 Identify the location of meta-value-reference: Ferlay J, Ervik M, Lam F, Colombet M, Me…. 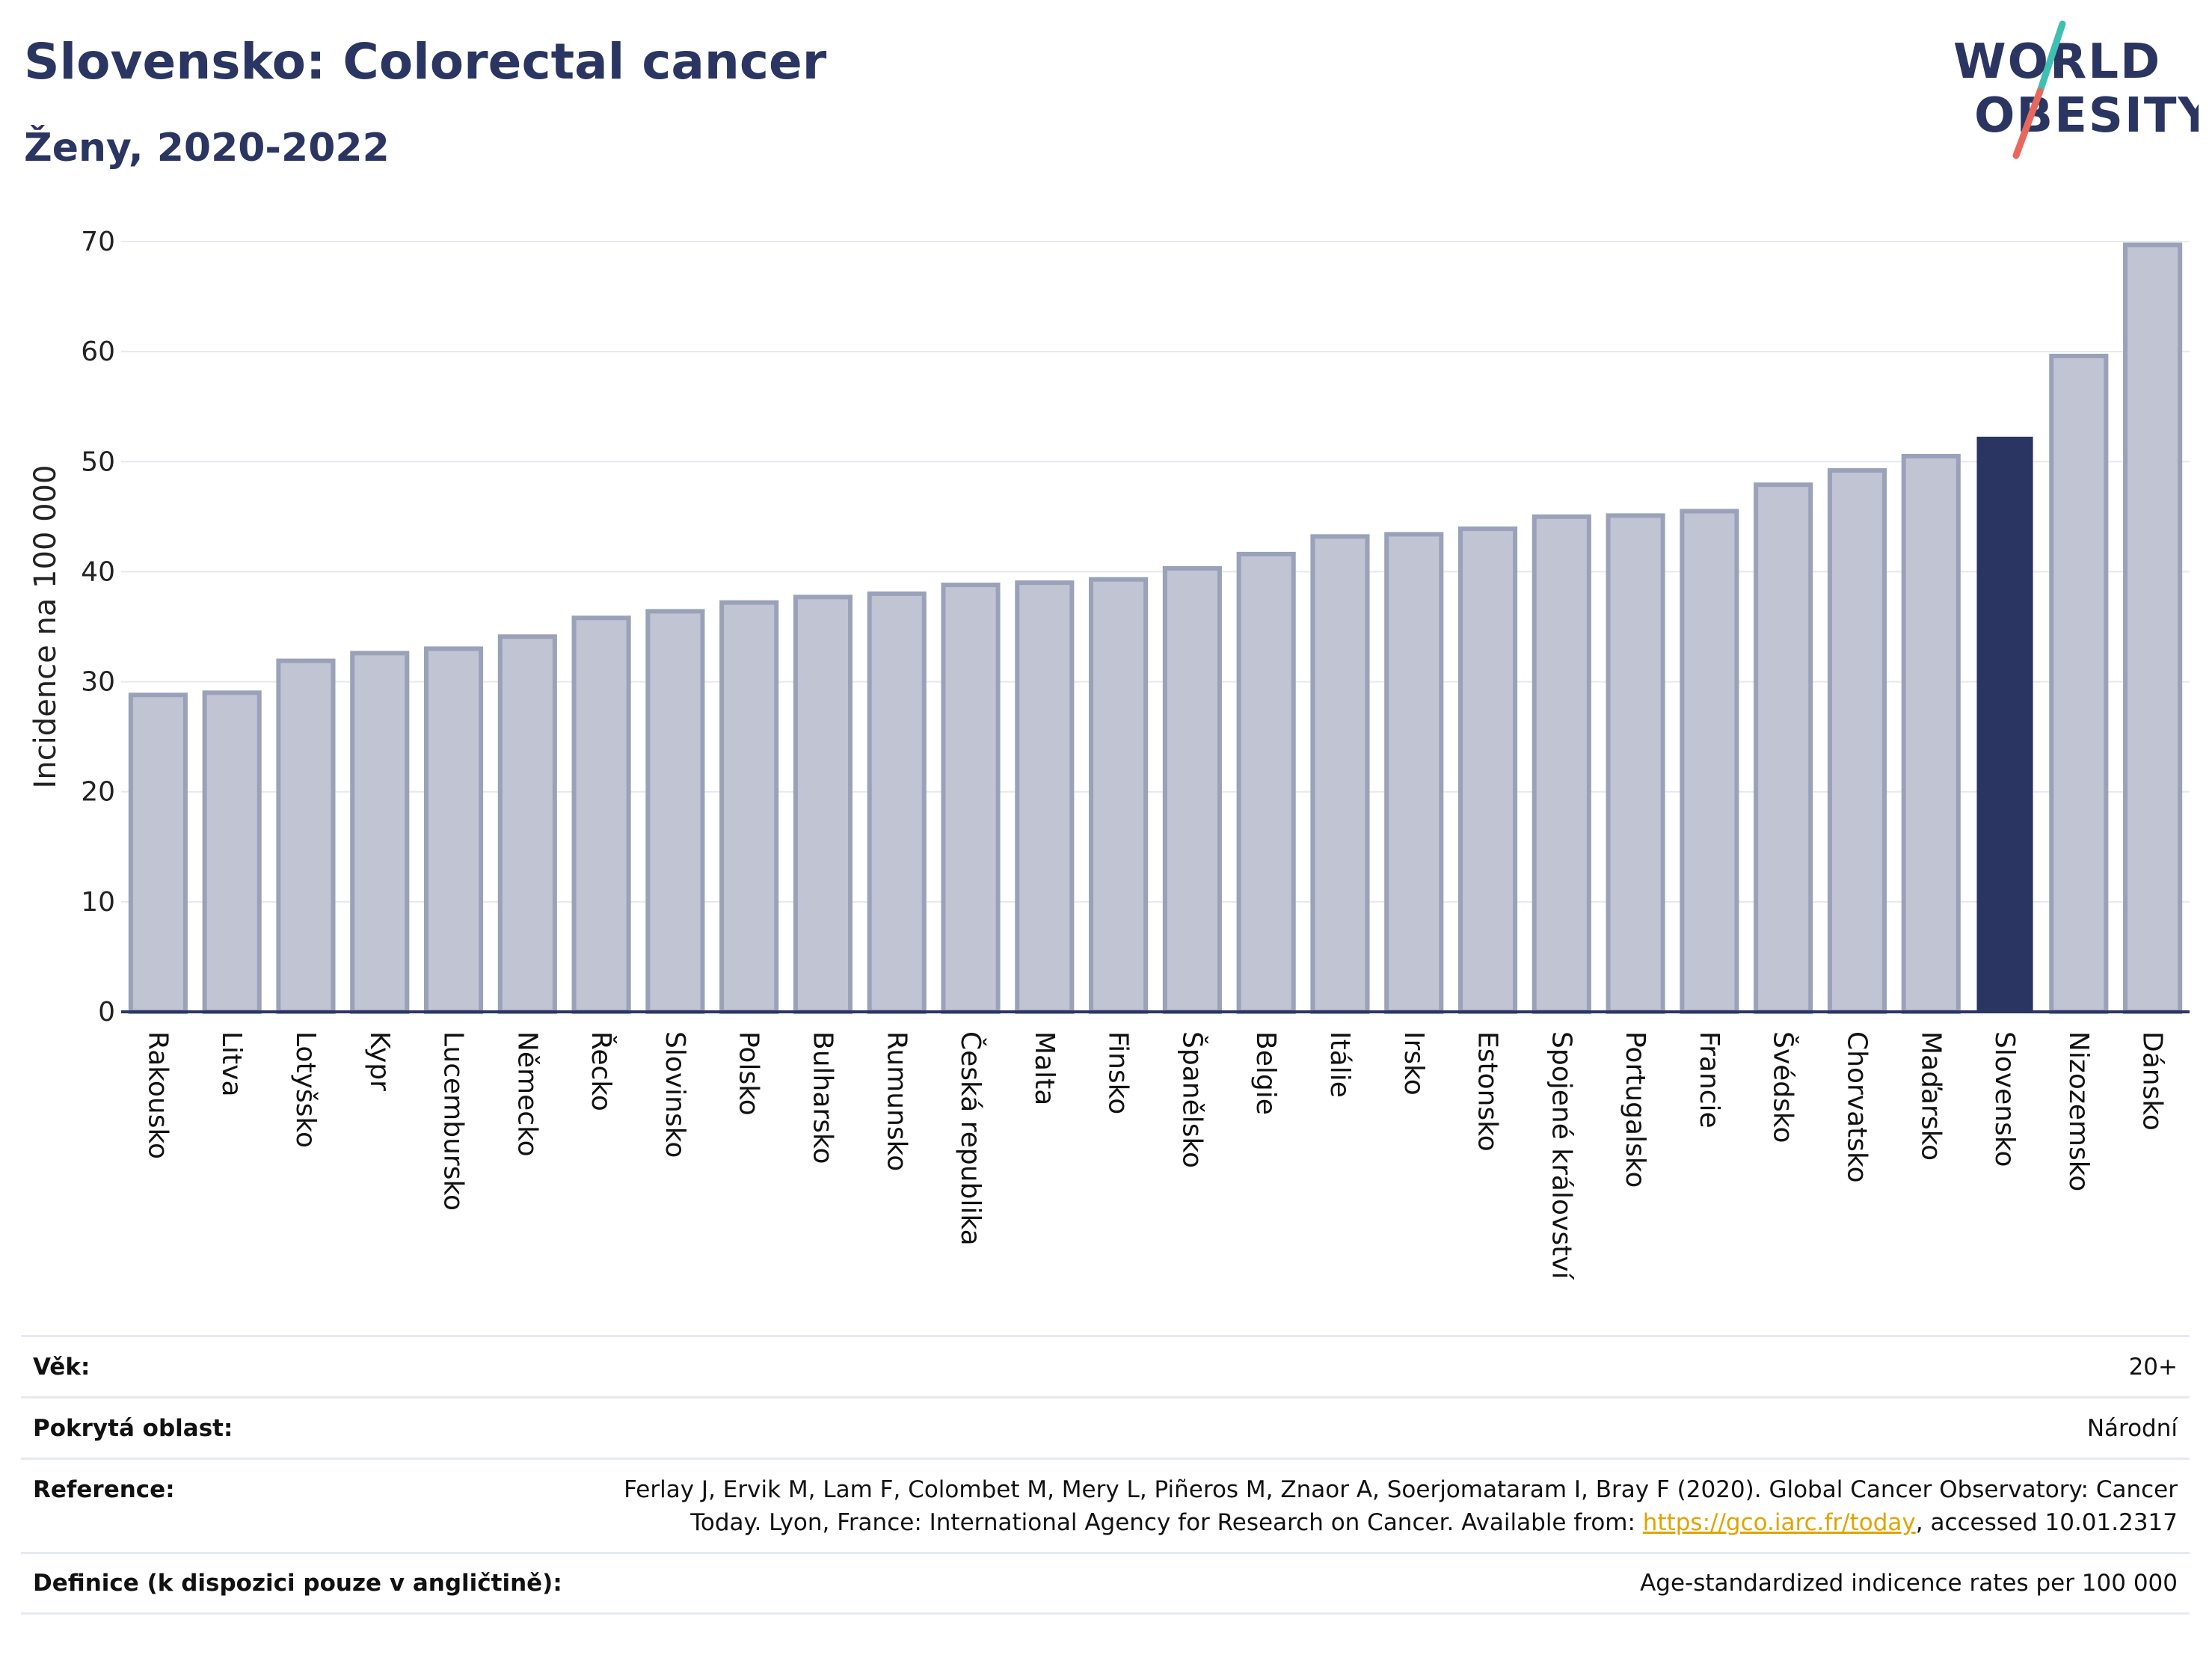
(1401, 1506).